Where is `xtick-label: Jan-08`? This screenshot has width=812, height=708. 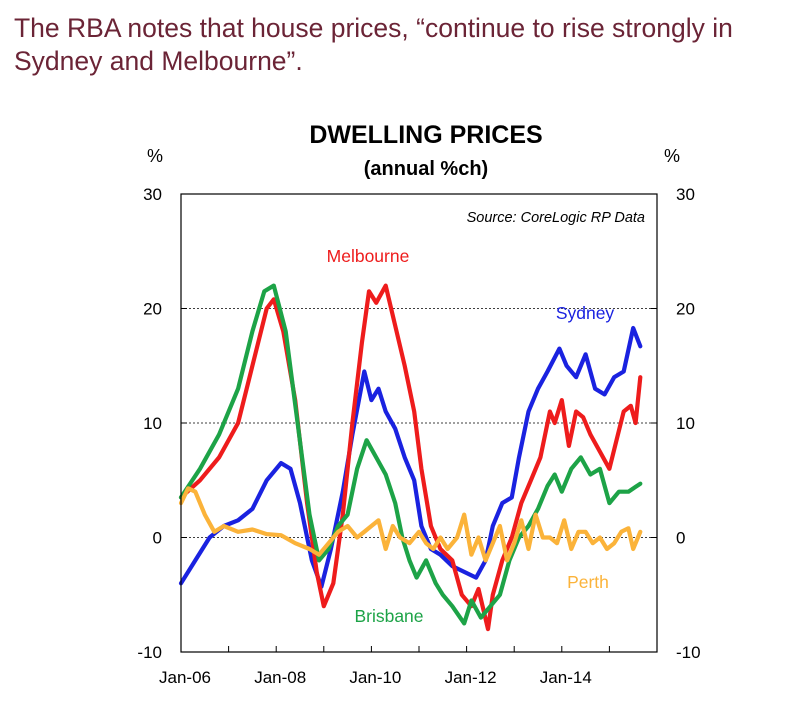
xtick-label: Jan-08 is located at coordinates (280, 677).